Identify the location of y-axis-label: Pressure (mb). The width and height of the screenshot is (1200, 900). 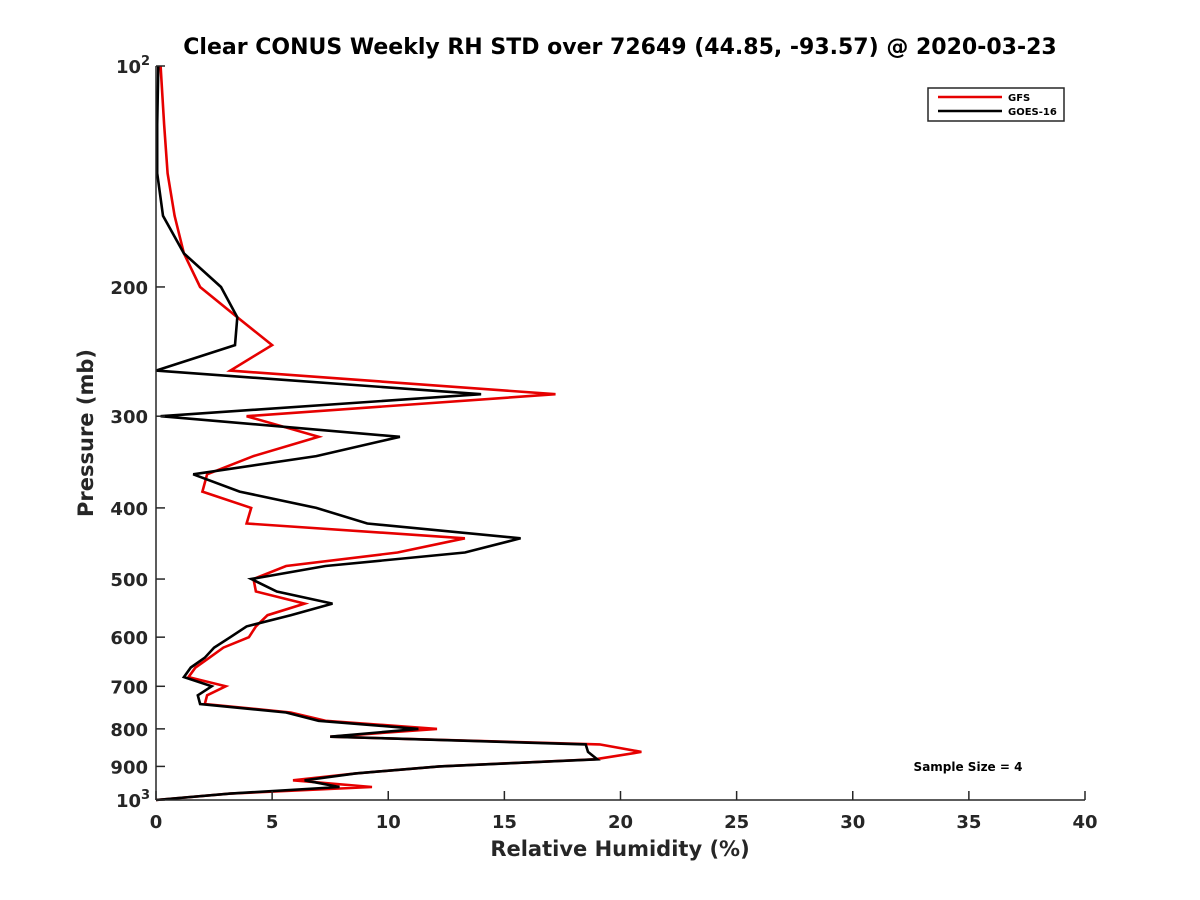
(86, 433).